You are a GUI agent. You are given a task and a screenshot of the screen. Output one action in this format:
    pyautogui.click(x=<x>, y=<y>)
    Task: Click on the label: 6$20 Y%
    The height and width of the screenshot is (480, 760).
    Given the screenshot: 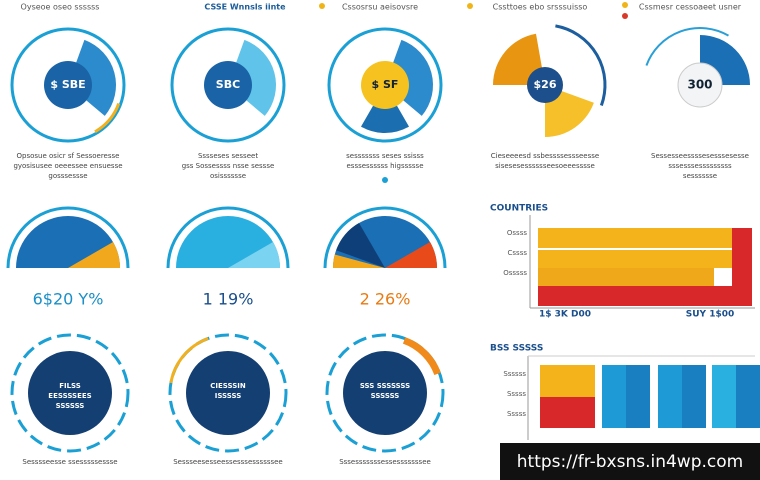 What is the action you would take?
    pyautogui.click(x=68, y=299)
    